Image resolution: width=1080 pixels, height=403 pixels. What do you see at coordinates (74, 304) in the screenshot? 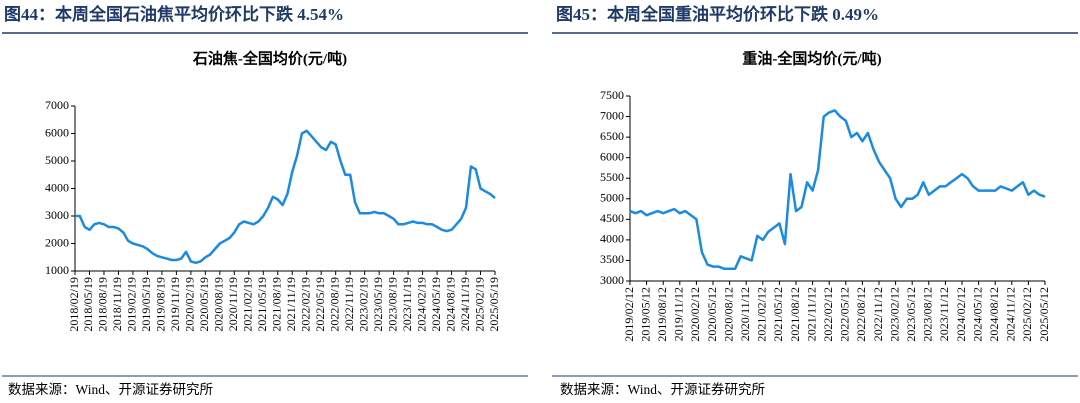
I see `x-tick-label: 2018/02/19` at bounding box center [74, 304].